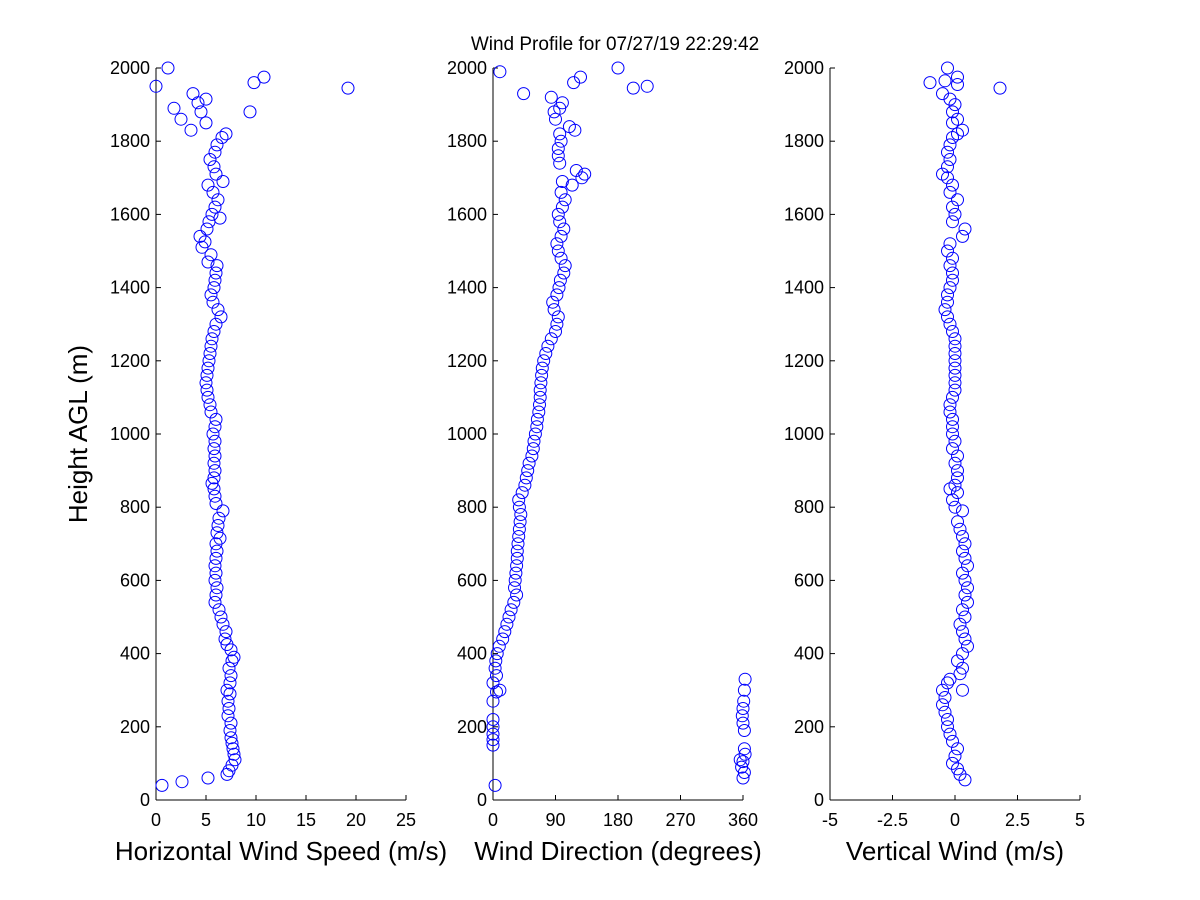 This screenshot has height=900, width=1200. What do you see at coordinates (130, 68) in the screenshot?
I see `y-tick-label: 2000` at bounding box center [130, 68].